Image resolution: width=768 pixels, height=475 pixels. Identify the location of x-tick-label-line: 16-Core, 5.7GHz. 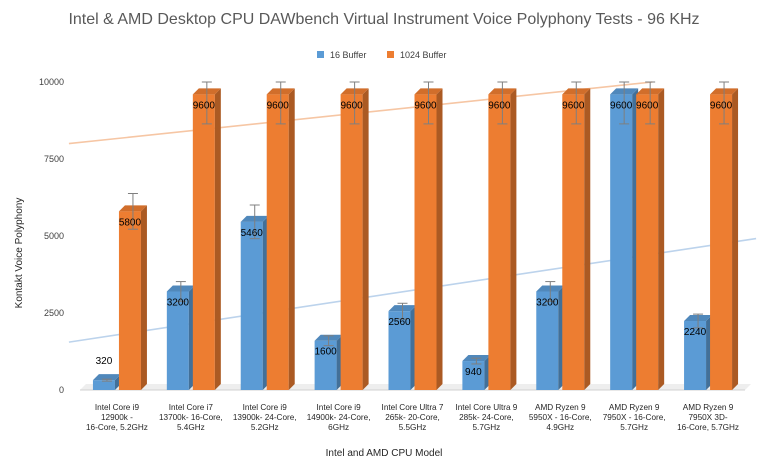
(708, 427).